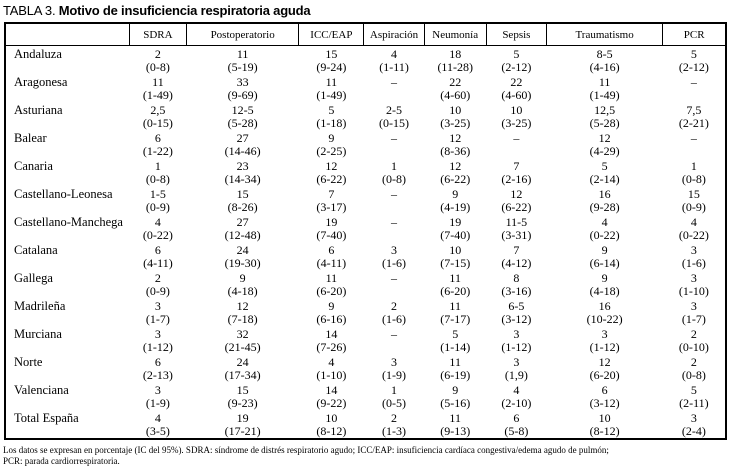  What do you see at coordinates (394, 116) in the screenshot?
I see `data-cell: 2-5 (0-15)` at bounding box center [394, 116].